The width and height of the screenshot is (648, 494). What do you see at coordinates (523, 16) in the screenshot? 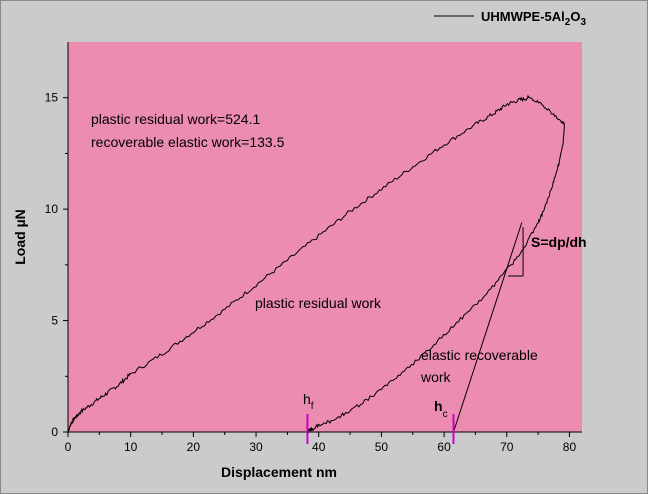
I see `legend-text-prefix: UHMWPE-5Al` at bounding box center [523, 16].